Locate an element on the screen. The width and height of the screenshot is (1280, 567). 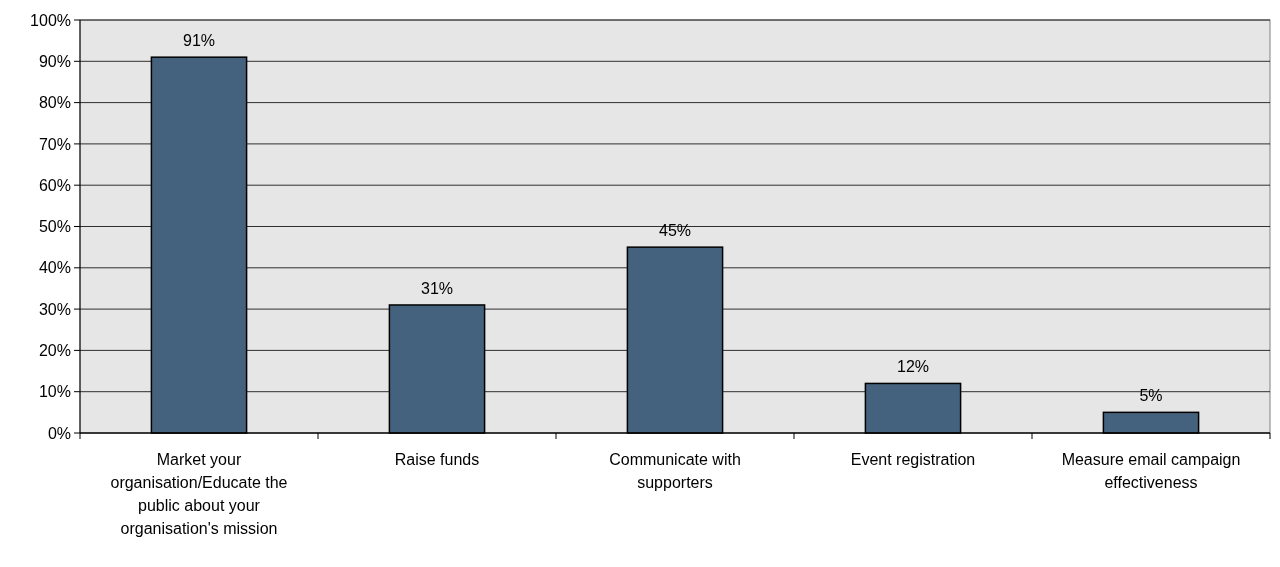
y-tick-label: 20% is located at coordinates (54, 350).